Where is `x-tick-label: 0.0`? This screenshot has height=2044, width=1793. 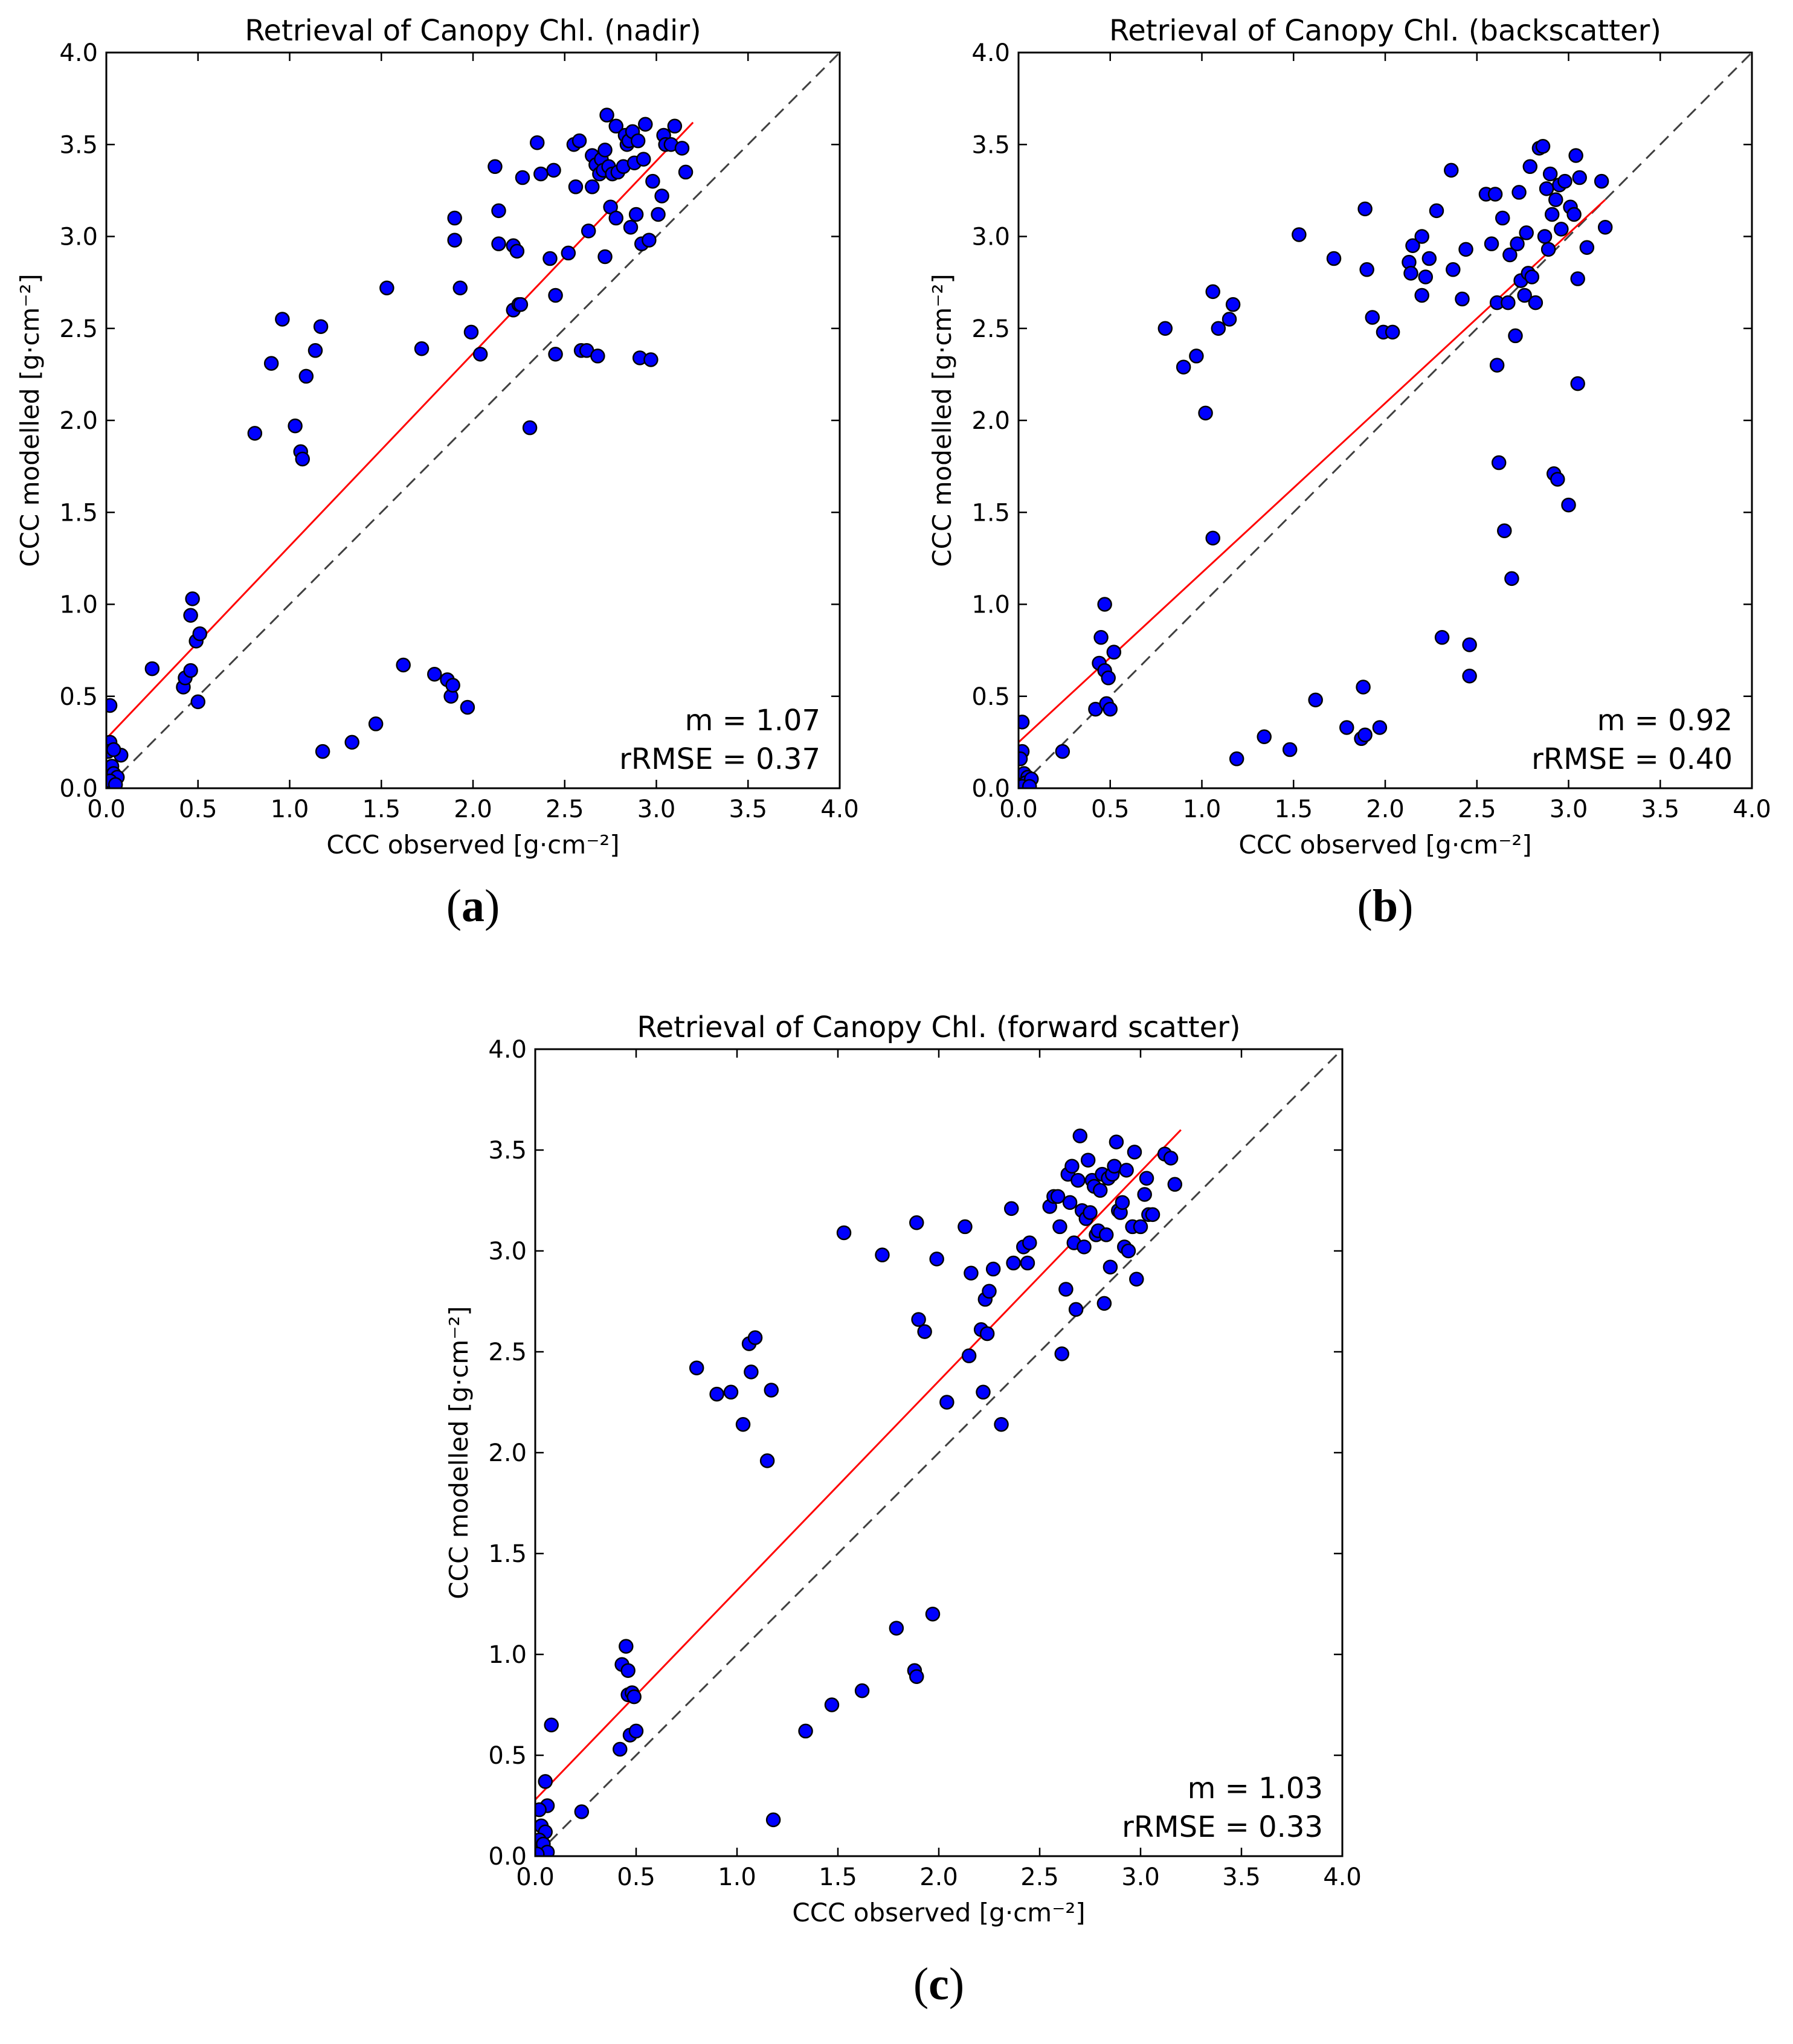 x-tick-label: 0.0 is located at coordinates (535, 1877).